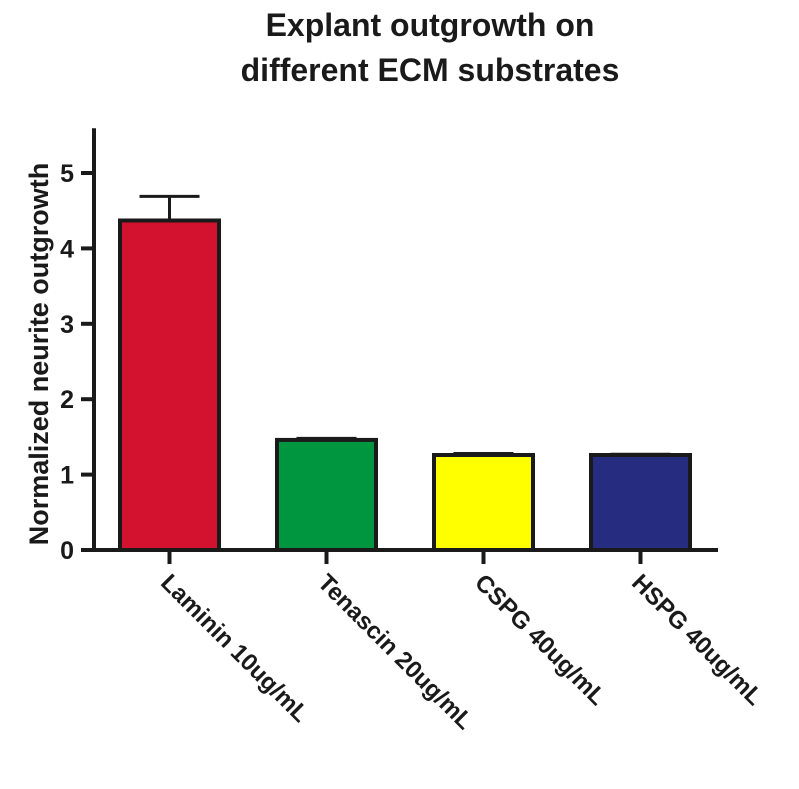  What do you see at coordinates (67, 325) in the screenshot?
I see `y-tick-label: 3` at bounding box center [67, 325].